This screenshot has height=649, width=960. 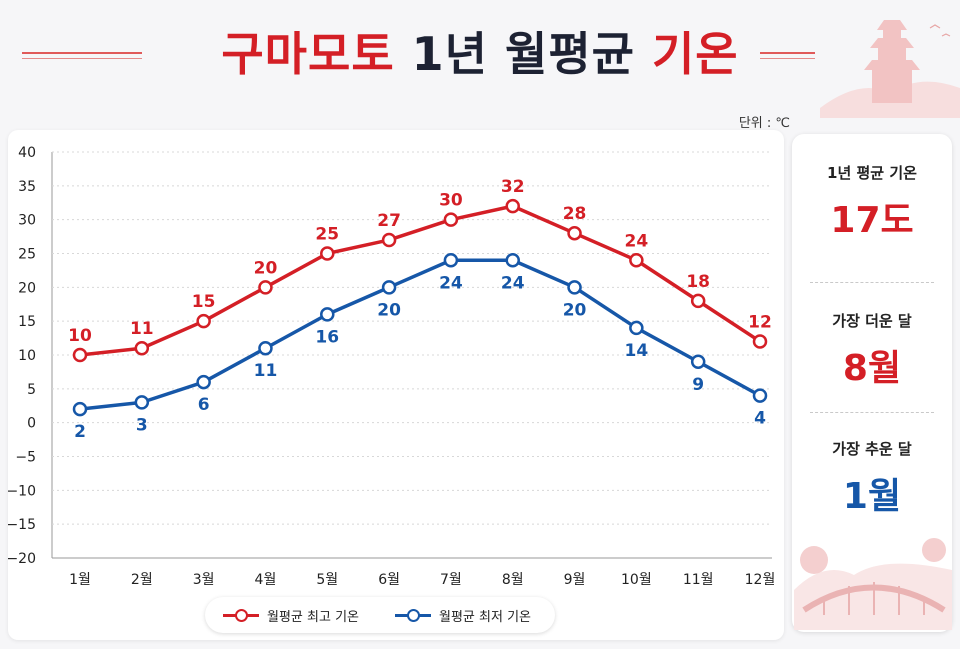 I want to click on stat-coldest-value: 1월, so click(x=872, y=496).